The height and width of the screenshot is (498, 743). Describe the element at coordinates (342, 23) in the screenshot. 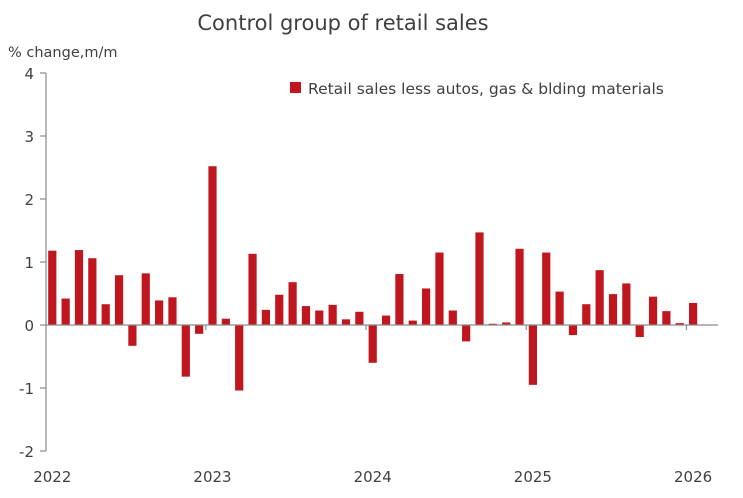

I see `chart-title: Control group of retail sales` at that location.